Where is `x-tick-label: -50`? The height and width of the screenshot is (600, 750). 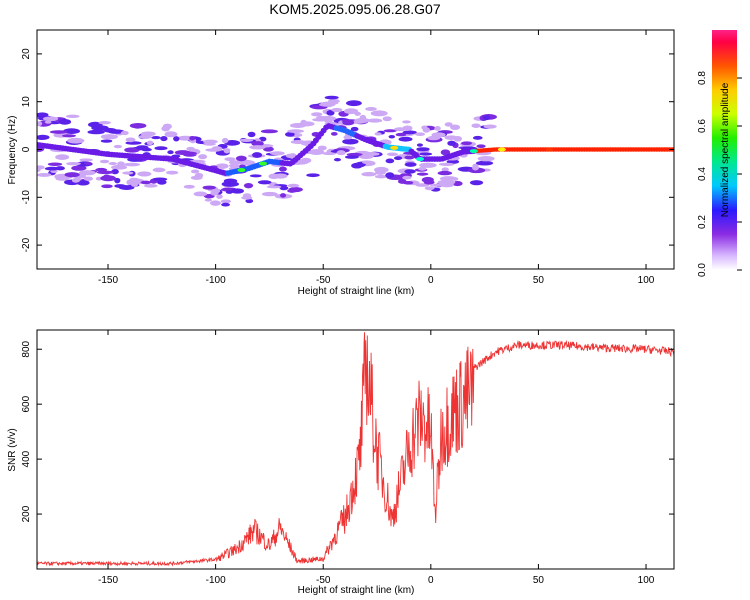
x-tick-label: -50 is located at coordinates (323, 580).